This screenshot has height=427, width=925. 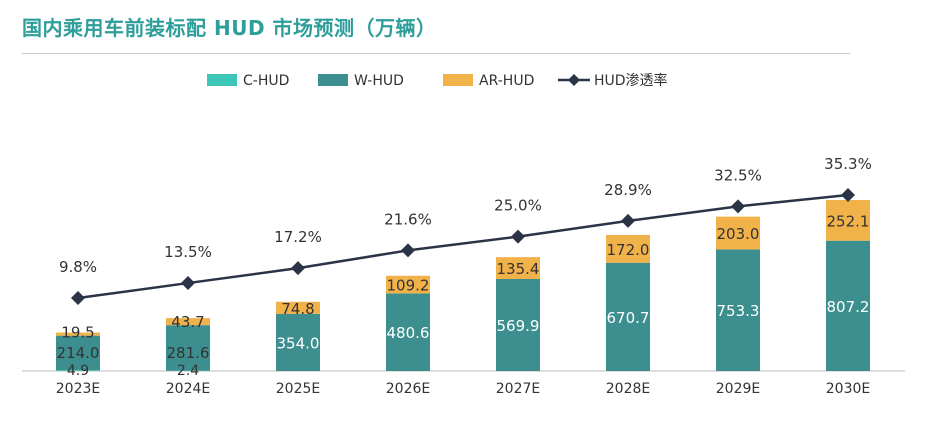 I want to click on bar-ar-hud-2025e, so click(x=298, y=307).